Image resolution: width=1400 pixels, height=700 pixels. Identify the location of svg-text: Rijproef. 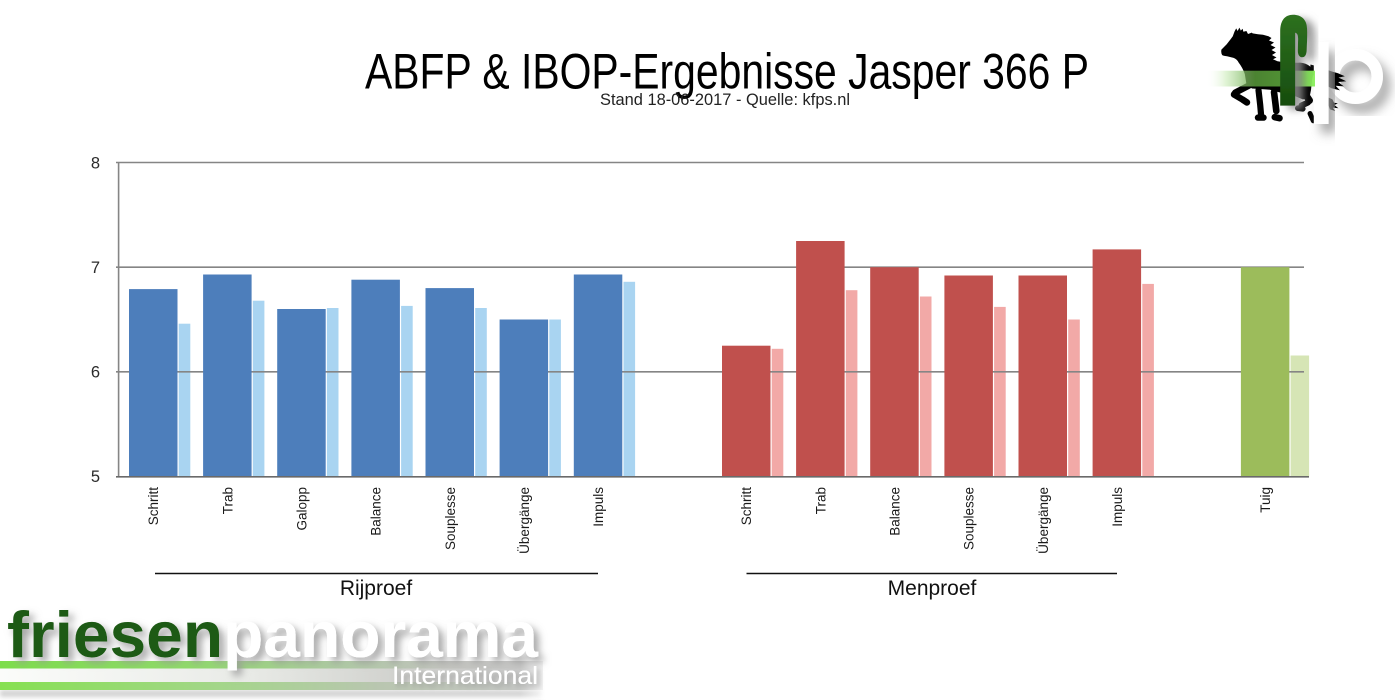
(376, 588).